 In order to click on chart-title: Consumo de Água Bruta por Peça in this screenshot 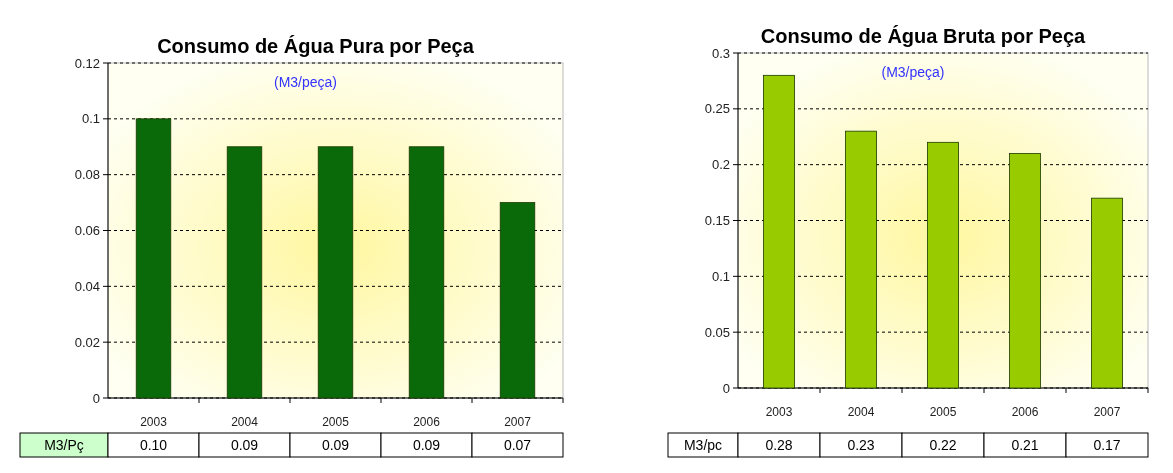, I will do `click(923, 36)`.